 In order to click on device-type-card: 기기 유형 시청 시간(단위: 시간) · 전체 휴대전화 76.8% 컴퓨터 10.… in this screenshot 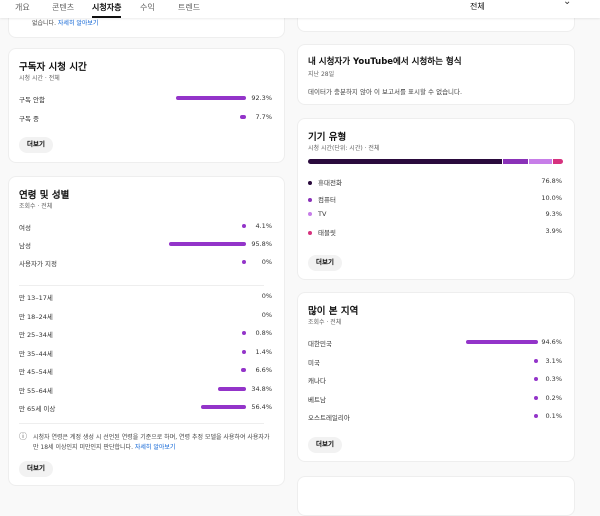, I will do `click(436, 199)`.